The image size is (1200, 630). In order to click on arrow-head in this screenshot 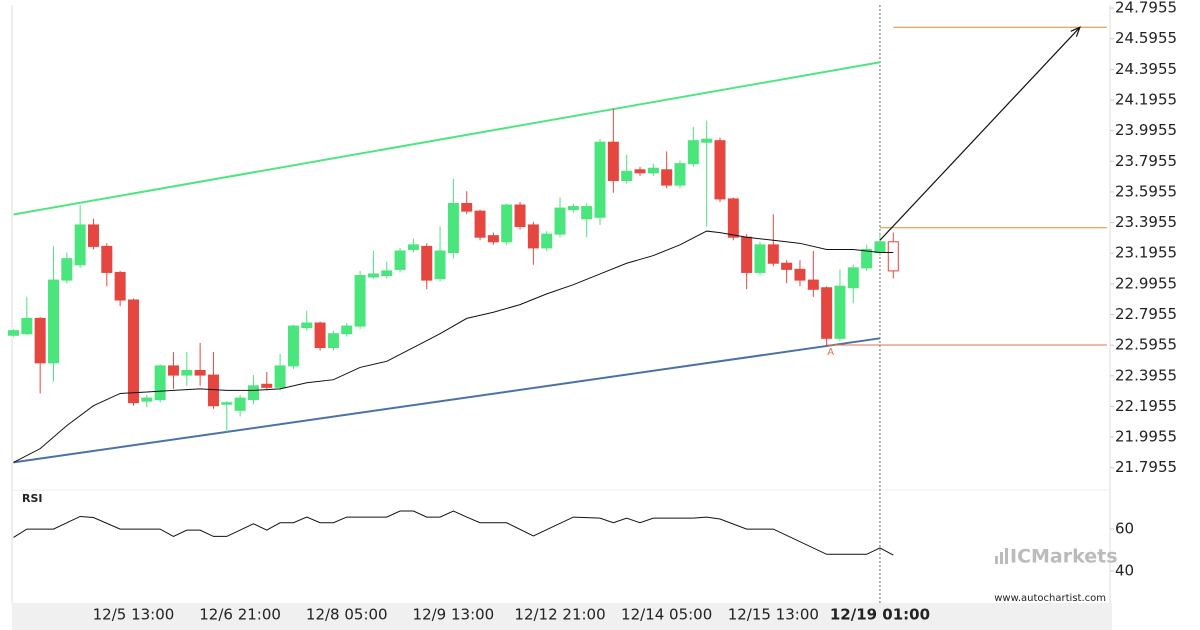, I will do `click(1075, 31)`.